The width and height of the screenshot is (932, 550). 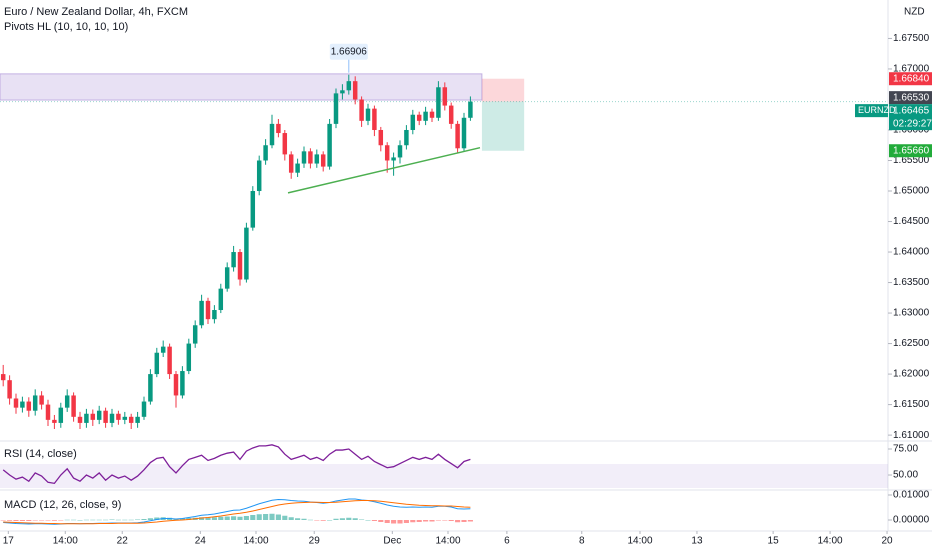 I want to click on y-tick-label: 0.01000, so click(x=911, y=495).